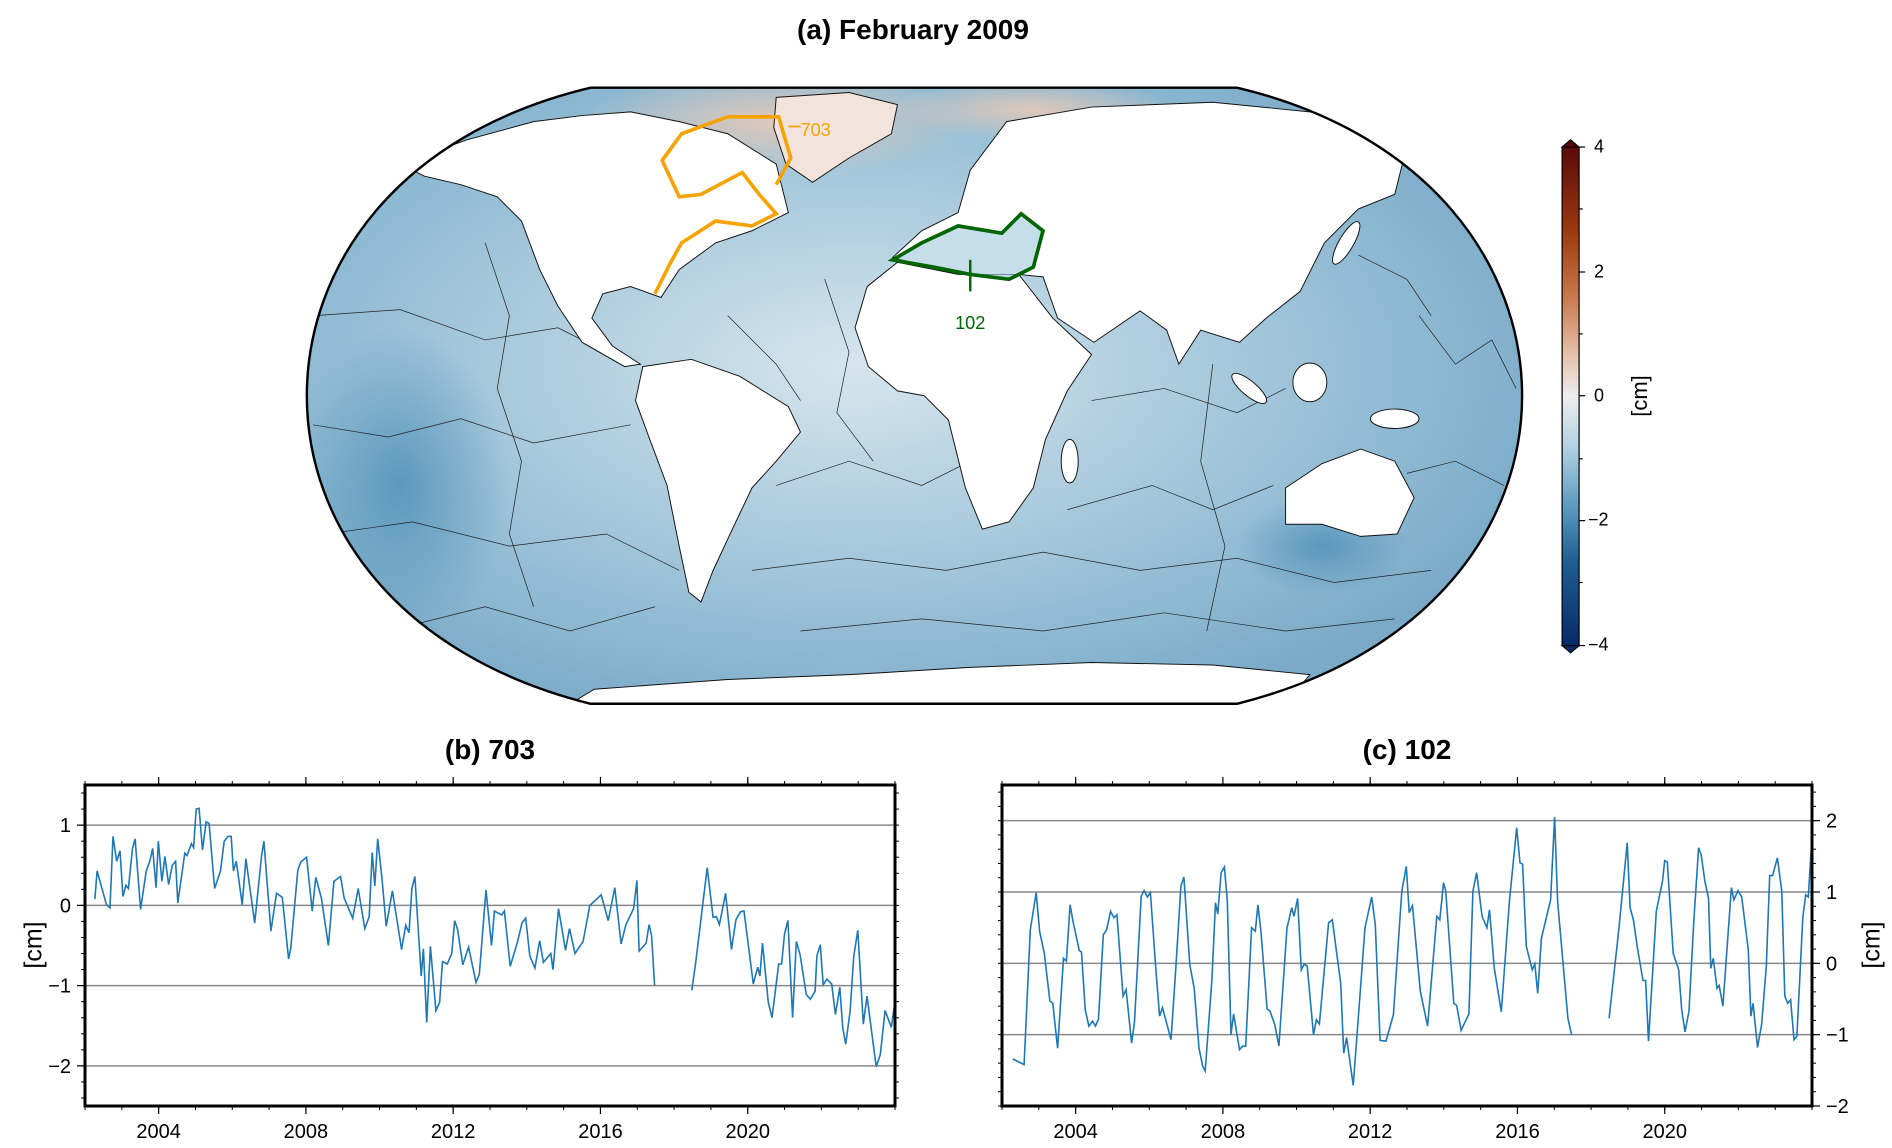  I want to click on label-102: 102, so click(970, 323).